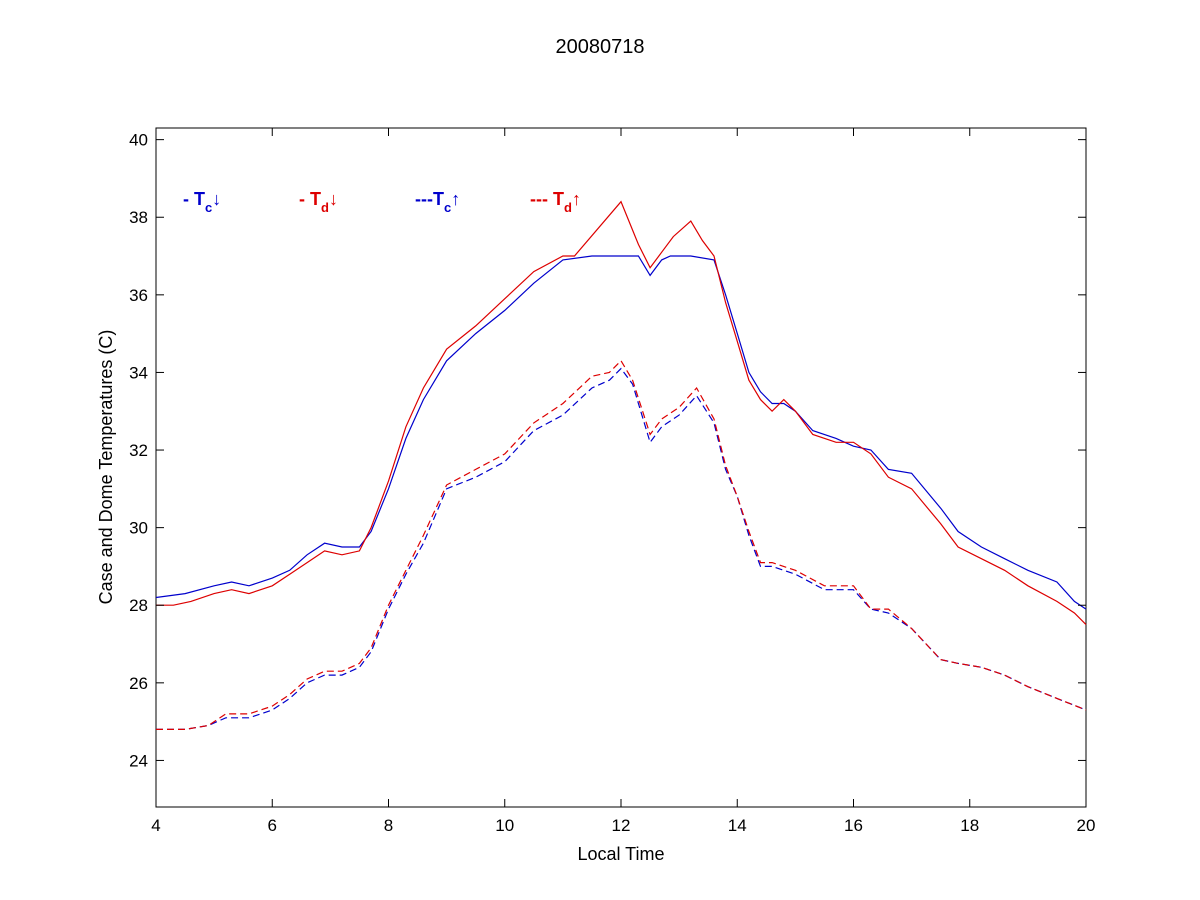 This screenshot has width=1200, height=900. I want to click on y-tick-label: 40, so click(138, 140).